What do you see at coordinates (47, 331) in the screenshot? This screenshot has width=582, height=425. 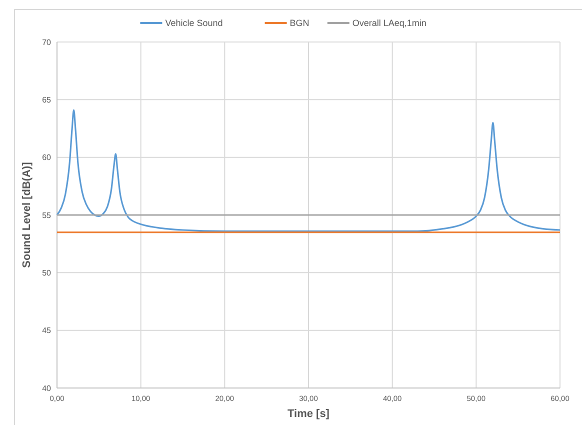 I see `y-tick-label: 45` at bounding box center [47, 331].